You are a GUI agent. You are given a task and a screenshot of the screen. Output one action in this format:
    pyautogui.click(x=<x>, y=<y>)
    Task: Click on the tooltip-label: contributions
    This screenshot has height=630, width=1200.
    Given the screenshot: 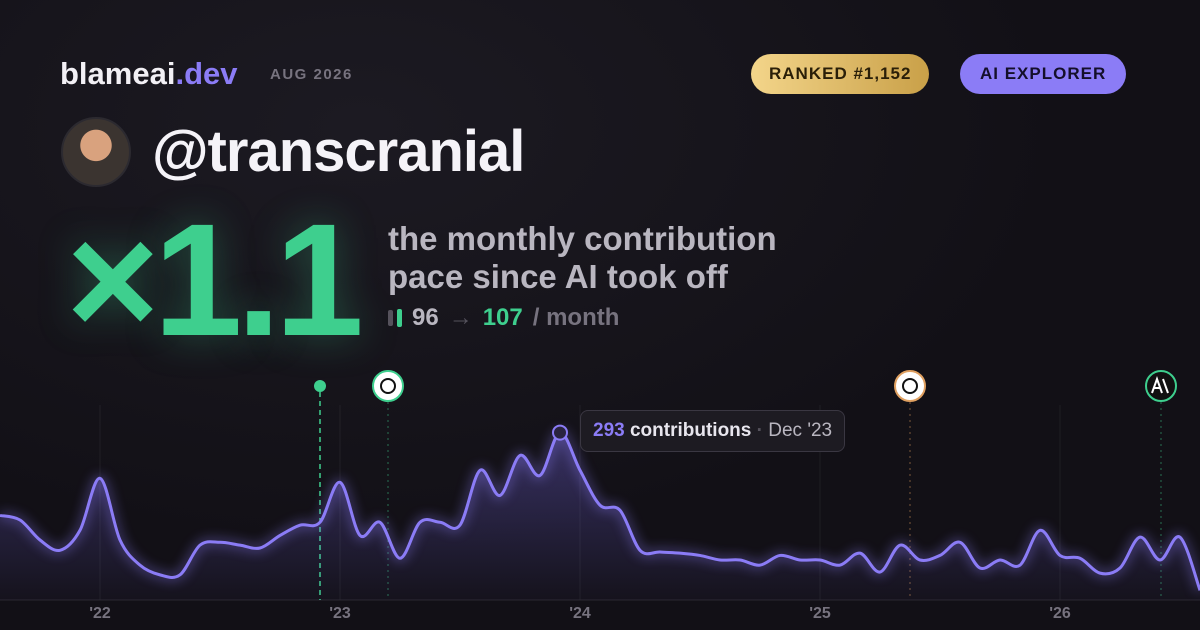 What is the action you would take?
    pyautogui.click(x=690, y=430)
    